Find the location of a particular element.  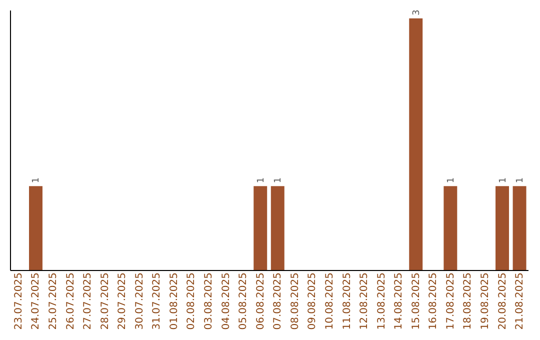

x-tick-label: 15.08.2025 is located at coordinates (416, 301).